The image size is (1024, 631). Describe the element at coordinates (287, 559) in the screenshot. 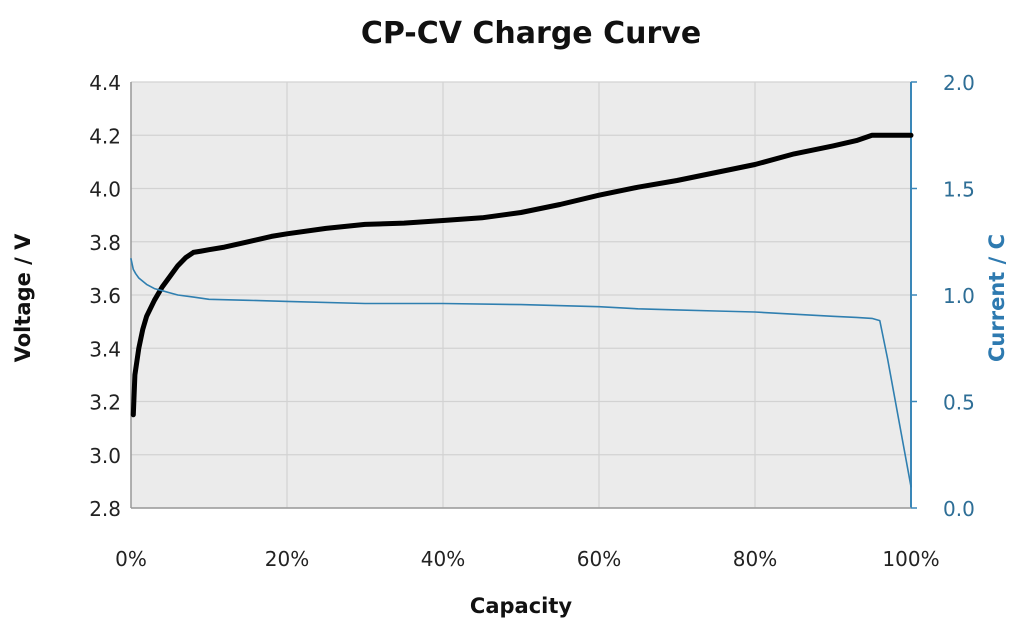

I see `x-tick-label: 20%` at that location.